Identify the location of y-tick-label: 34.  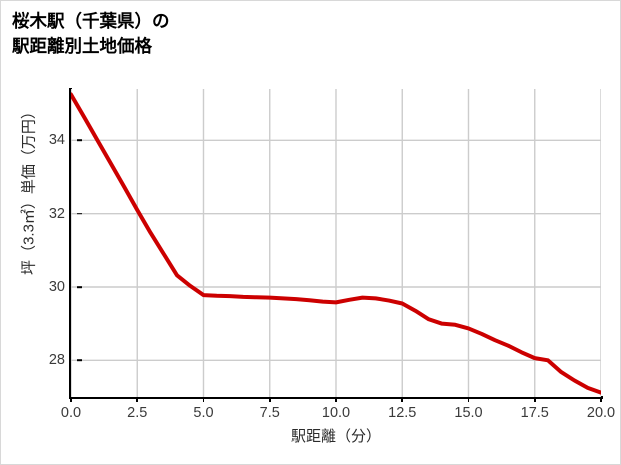
(56, 140).